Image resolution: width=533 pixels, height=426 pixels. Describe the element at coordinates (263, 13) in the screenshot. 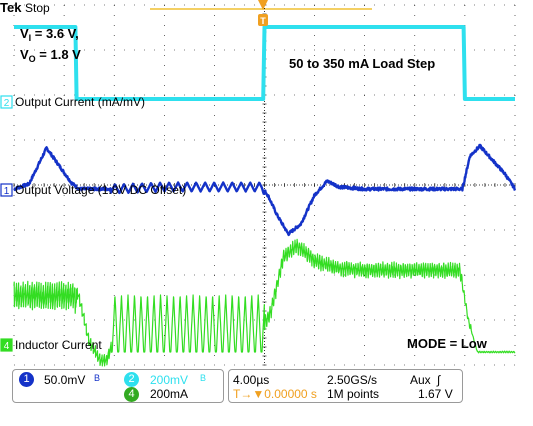

I see `trigger-marker: T` at that location.